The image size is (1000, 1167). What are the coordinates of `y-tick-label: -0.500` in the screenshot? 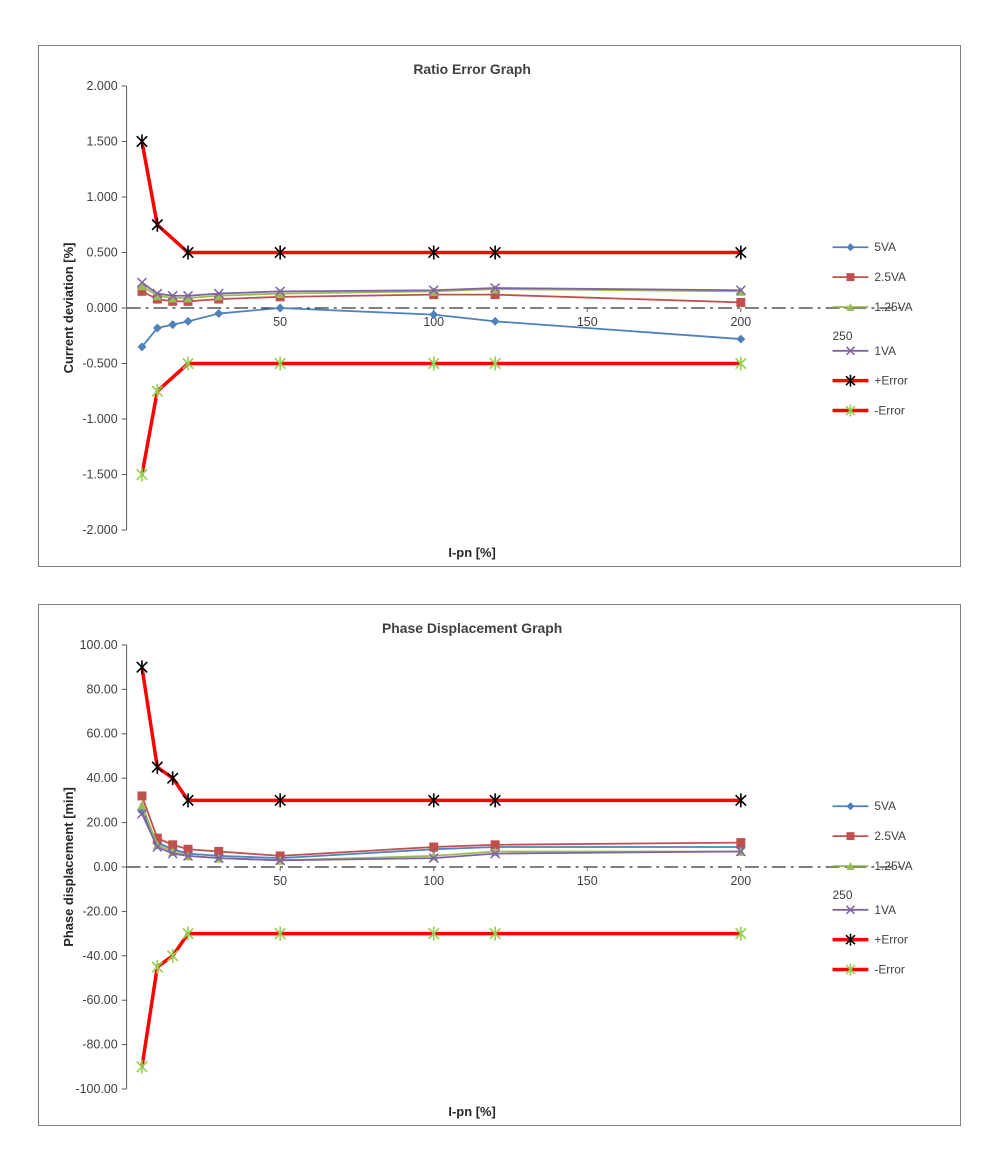 It's located at (99, 363).